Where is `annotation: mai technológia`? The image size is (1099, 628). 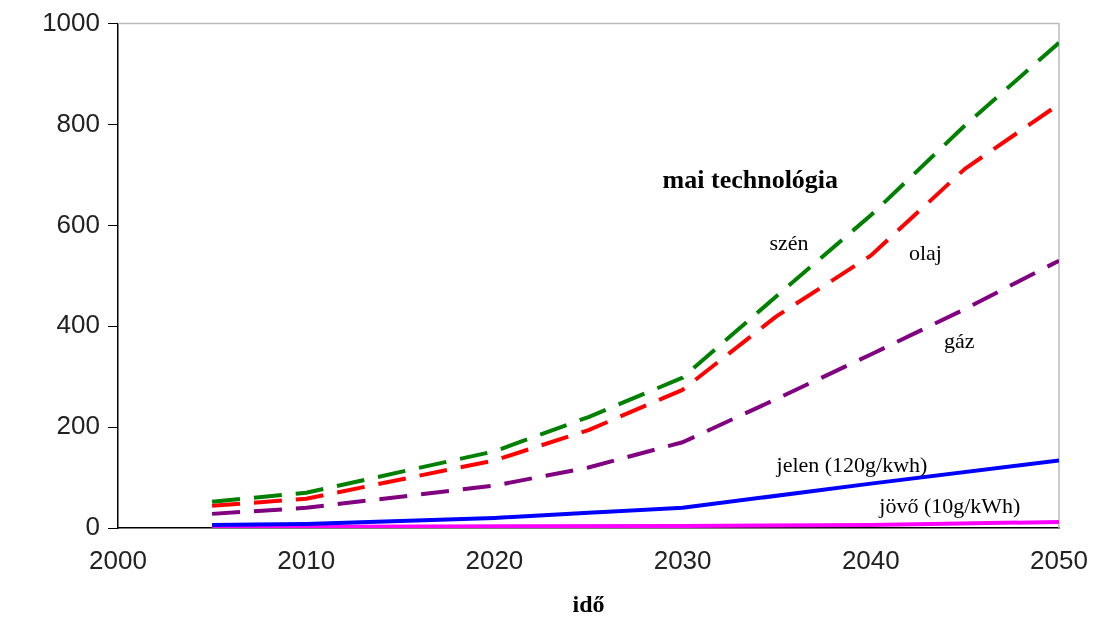
annotation: mai technológia is located at coordinates (750, 179).